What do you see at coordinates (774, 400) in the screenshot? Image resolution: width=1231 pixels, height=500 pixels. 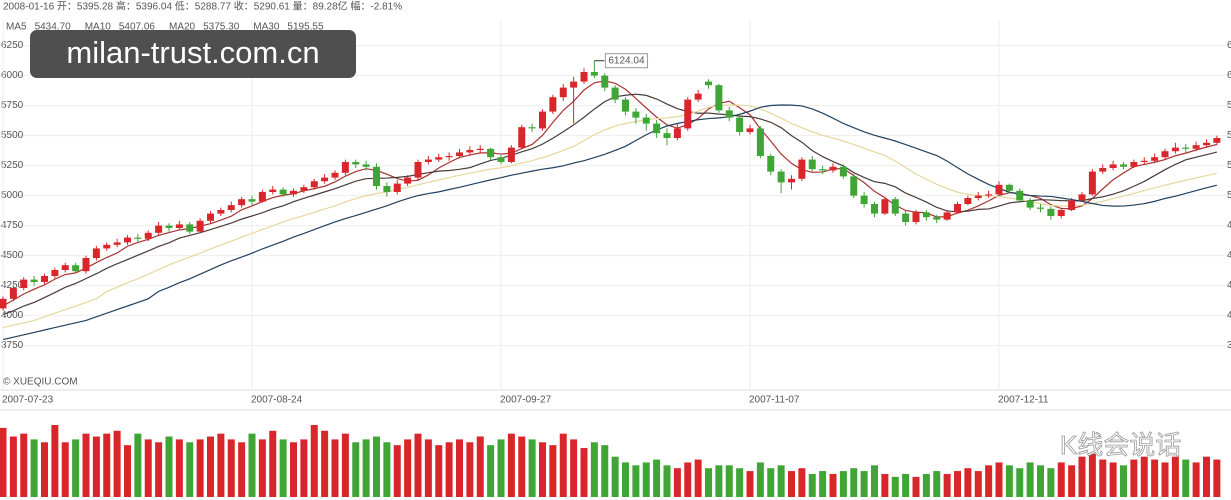 I see `x-tick-label: 2007-11-07` at bounding box center [774, 400].